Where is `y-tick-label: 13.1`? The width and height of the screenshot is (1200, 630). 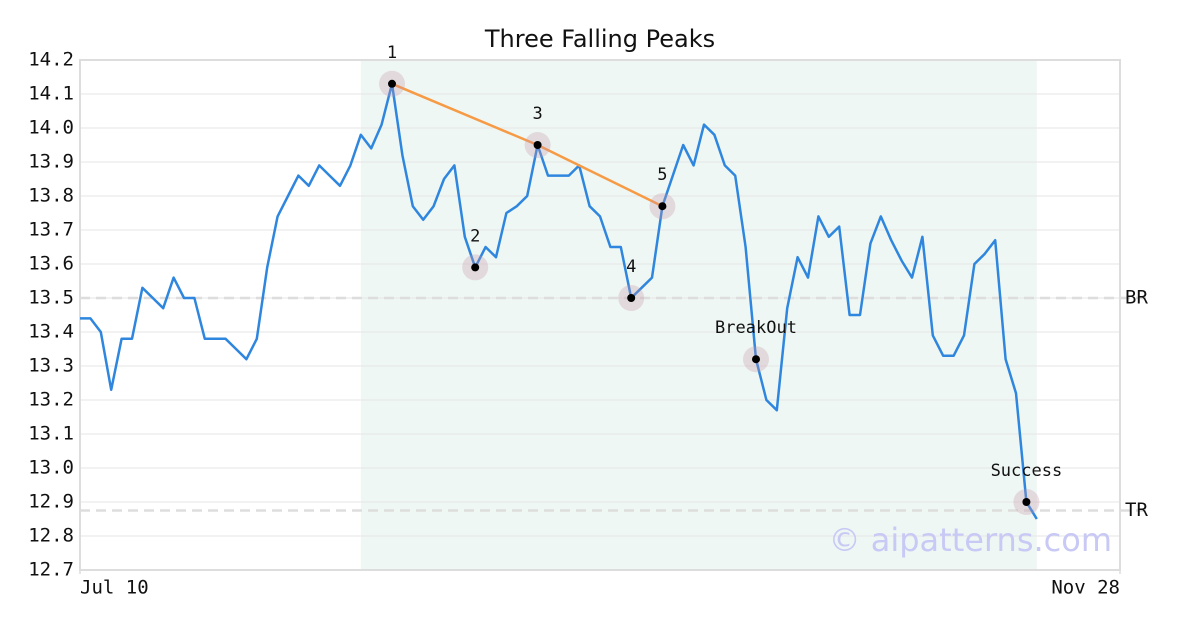 y-tick-label: 13.1 is located at coordinates (51, 434).